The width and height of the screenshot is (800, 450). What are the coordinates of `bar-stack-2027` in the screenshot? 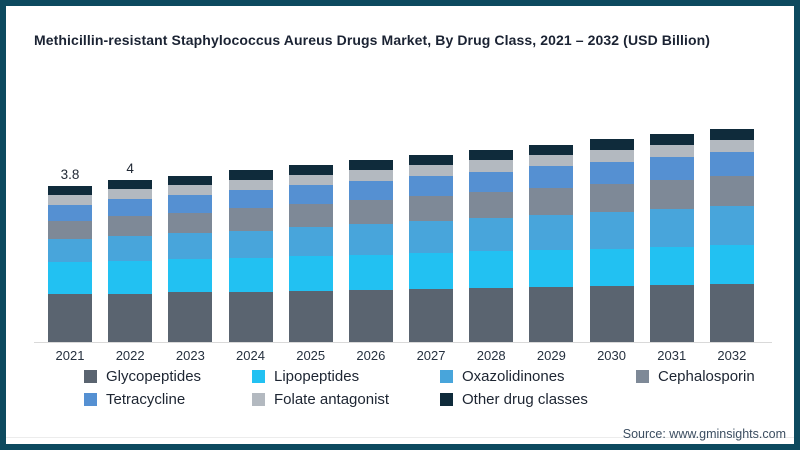 It's located at (431, 248).